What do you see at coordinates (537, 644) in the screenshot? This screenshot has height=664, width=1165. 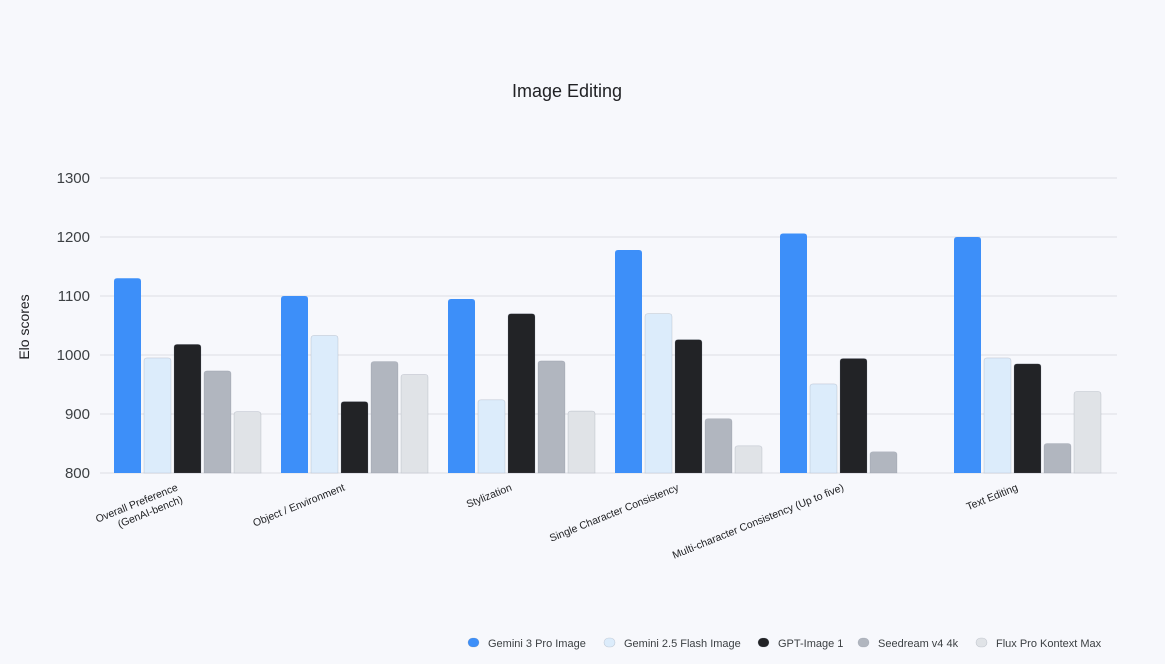 I see `legend-label: Gemini 3 Pro Image` at bounding box center [537, 644].